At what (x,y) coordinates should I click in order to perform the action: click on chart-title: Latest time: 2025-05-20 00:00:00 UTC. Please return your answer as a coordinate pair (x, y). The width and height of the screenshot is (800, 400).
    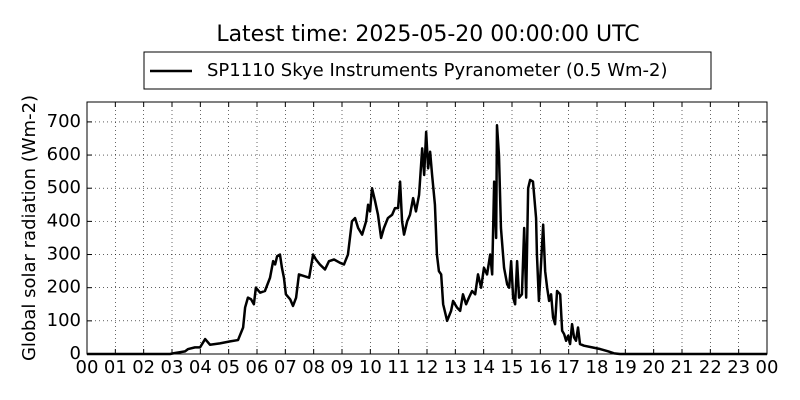
    Looking at the image, I should click on (427, 34).